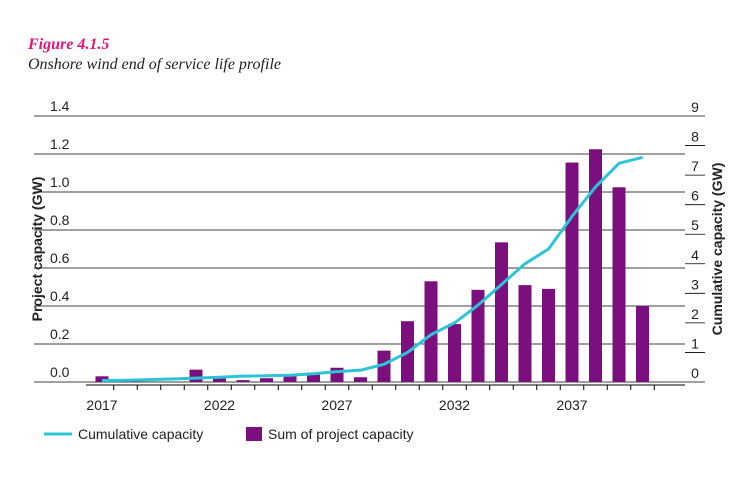  Describe the element at coordinates (717, 249) in the screenshot. I see `right-axis-title: Cumulative capacity (GW)` at that location.